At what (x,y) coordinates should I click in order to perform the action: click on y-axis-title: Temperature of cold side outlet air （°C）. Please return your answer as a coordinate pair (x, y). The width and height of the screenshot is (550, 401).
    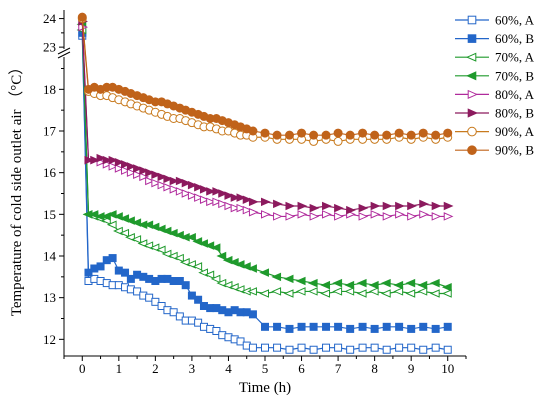
    Looking at the image, I should click on (16, 188).